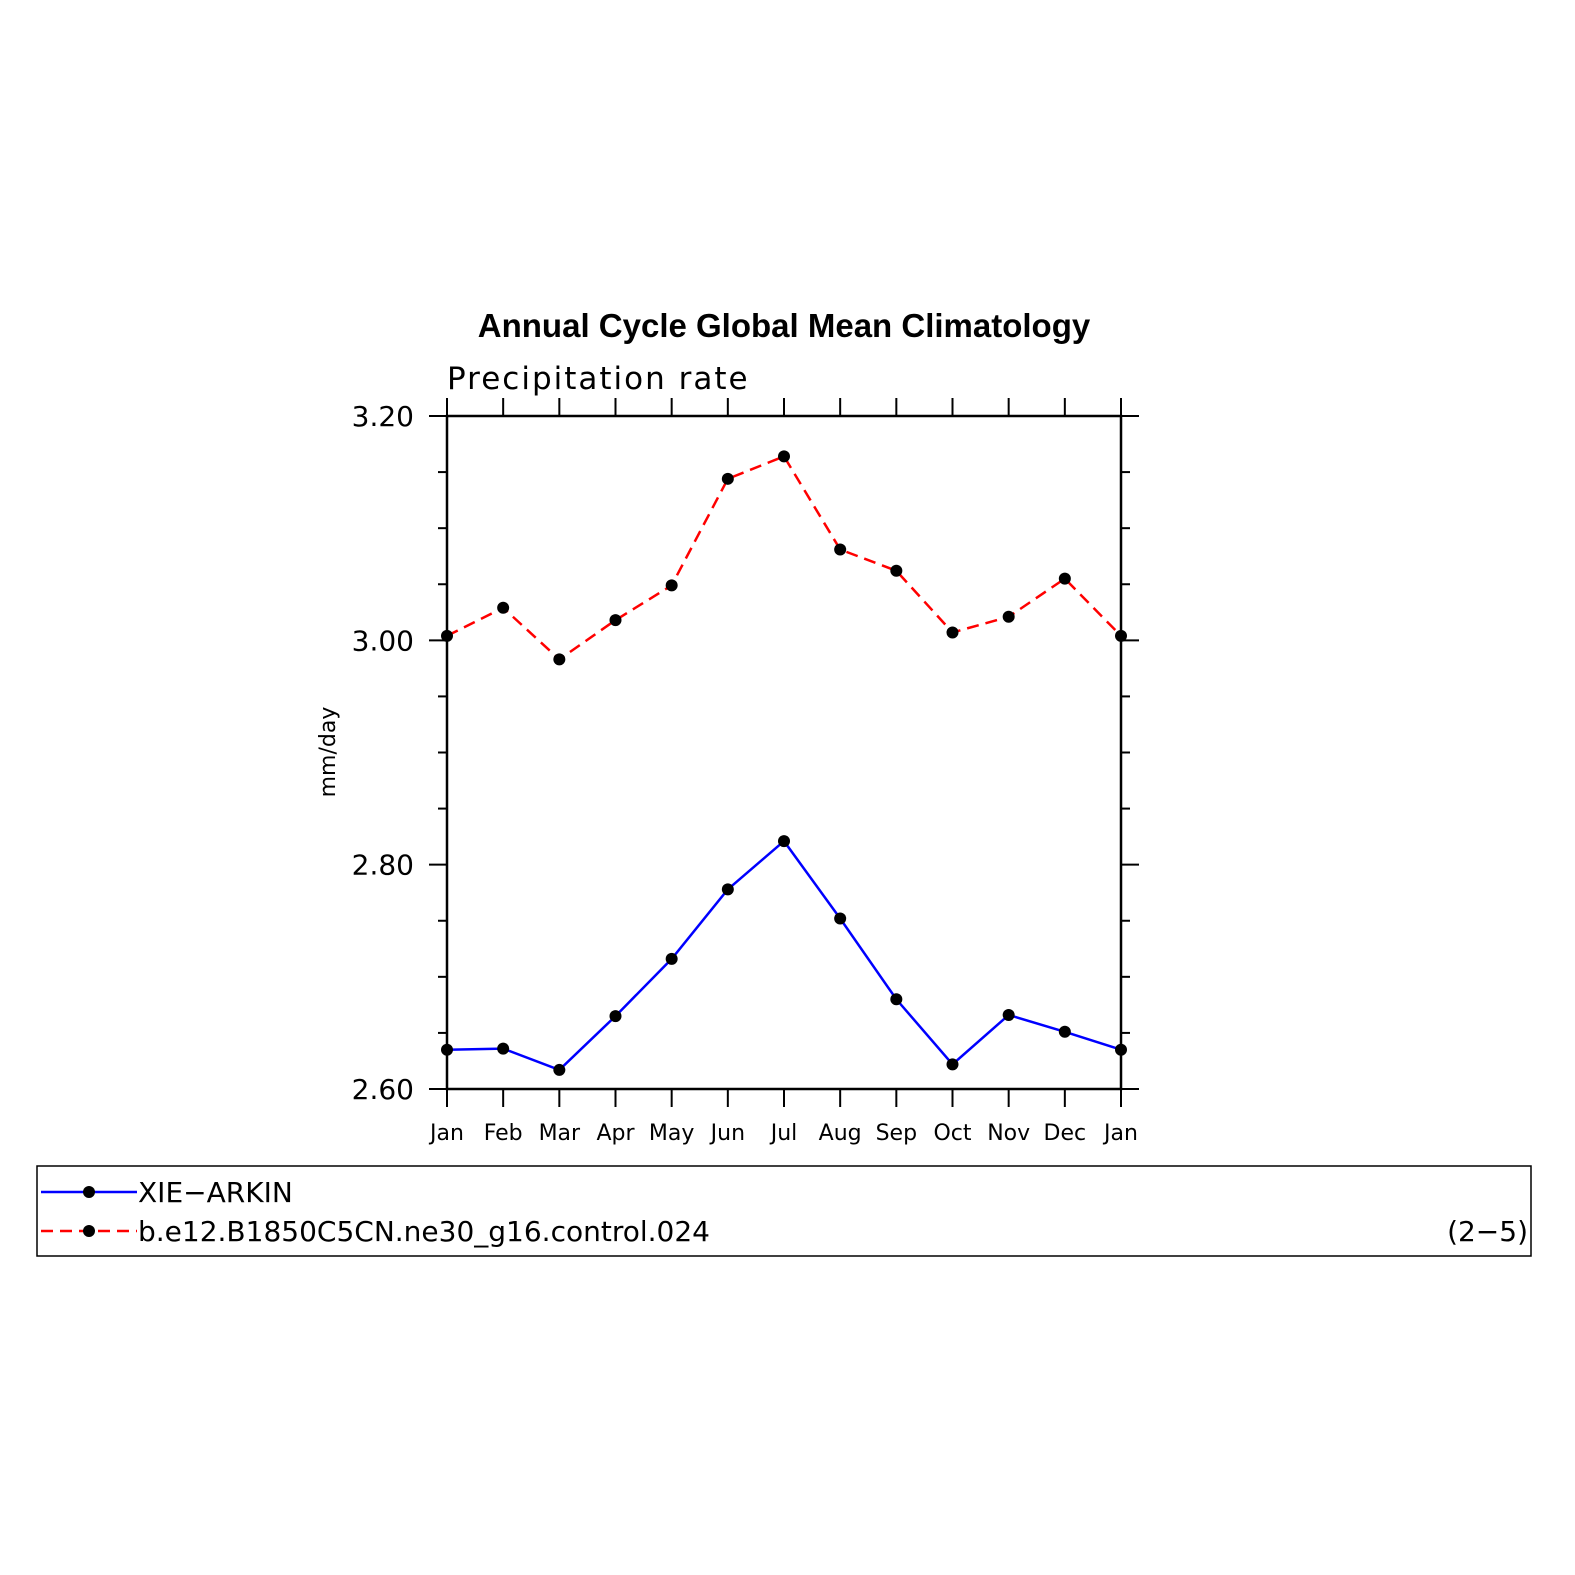 Image resolution: width=1575 pixels, height=1575 pixels. Describe the element at coordinates (1065, 1133) in the screenshot. I see `x-tick-label: Dec` at that location.